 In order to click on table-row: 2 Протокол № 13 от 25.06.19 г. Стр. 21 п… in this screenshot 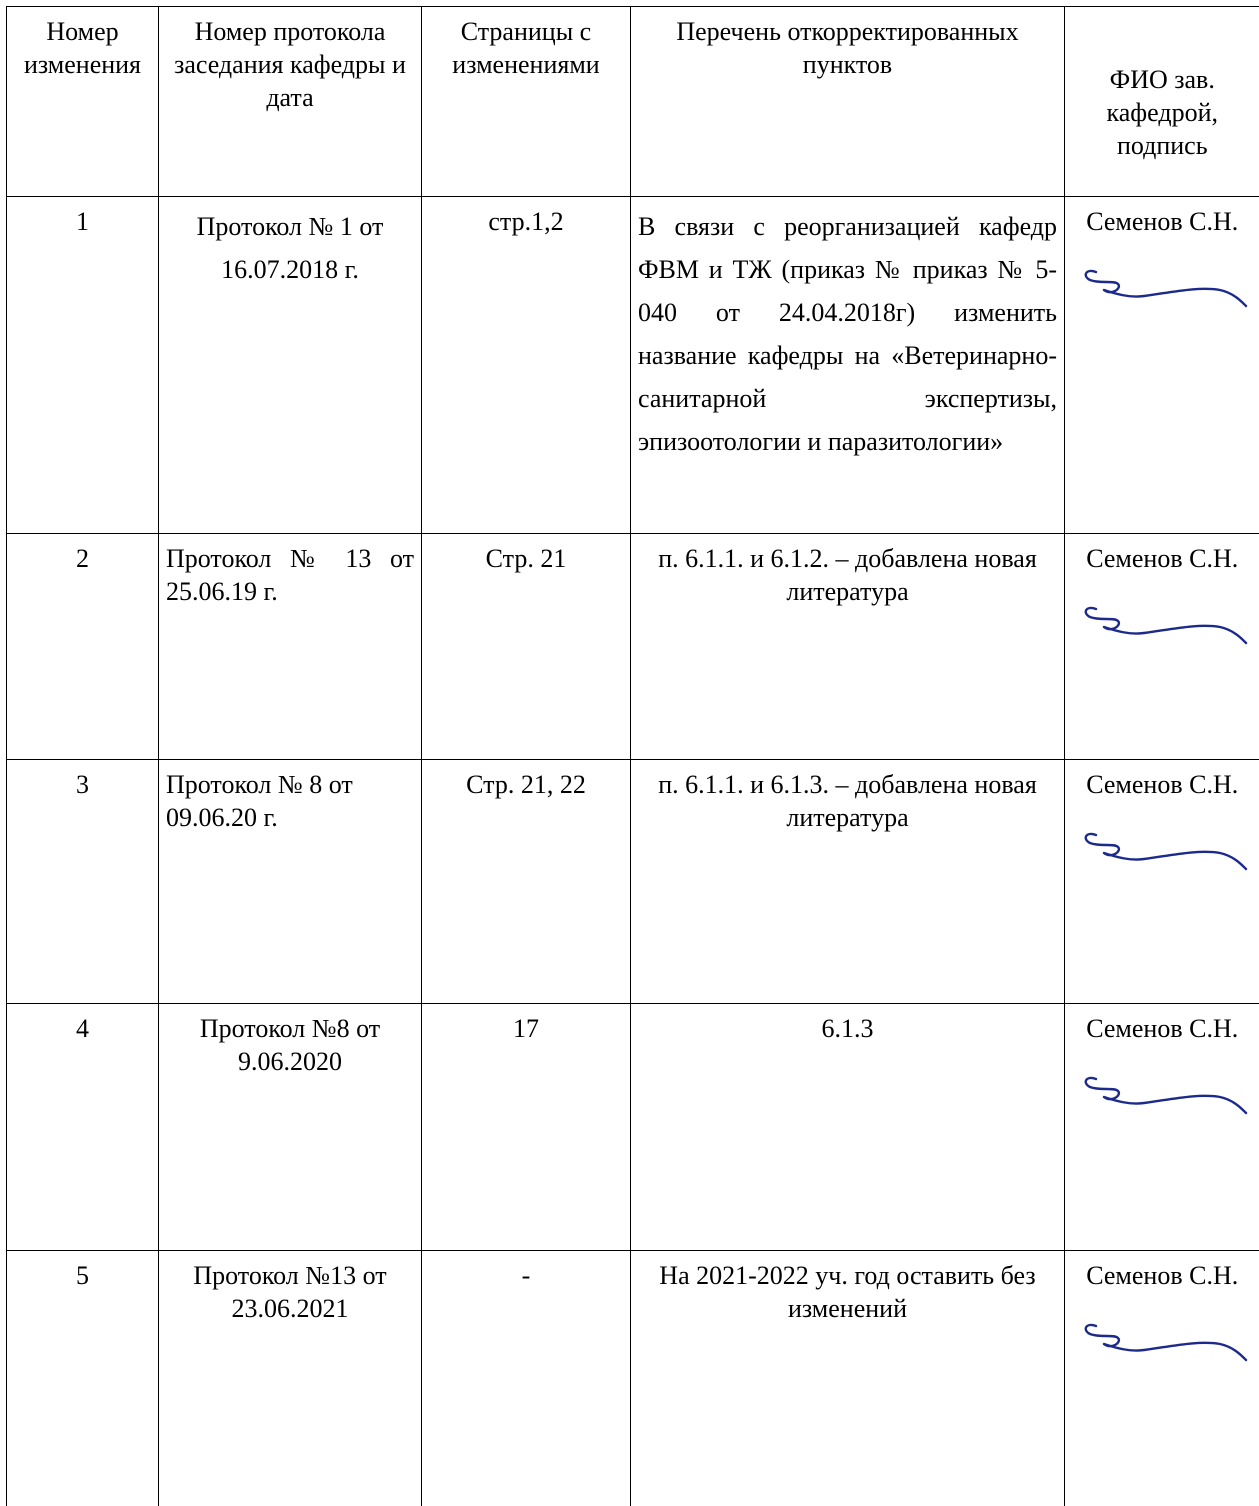, I will do `click(633, 647)`.